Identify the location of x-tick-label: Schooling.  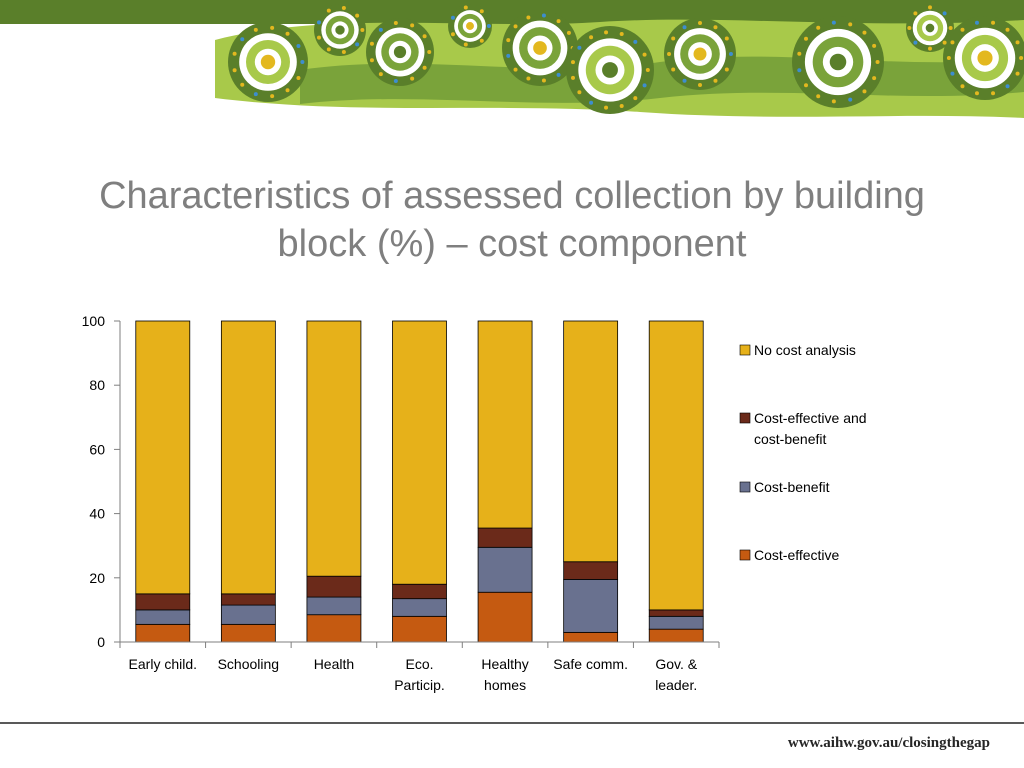
(249, 664).